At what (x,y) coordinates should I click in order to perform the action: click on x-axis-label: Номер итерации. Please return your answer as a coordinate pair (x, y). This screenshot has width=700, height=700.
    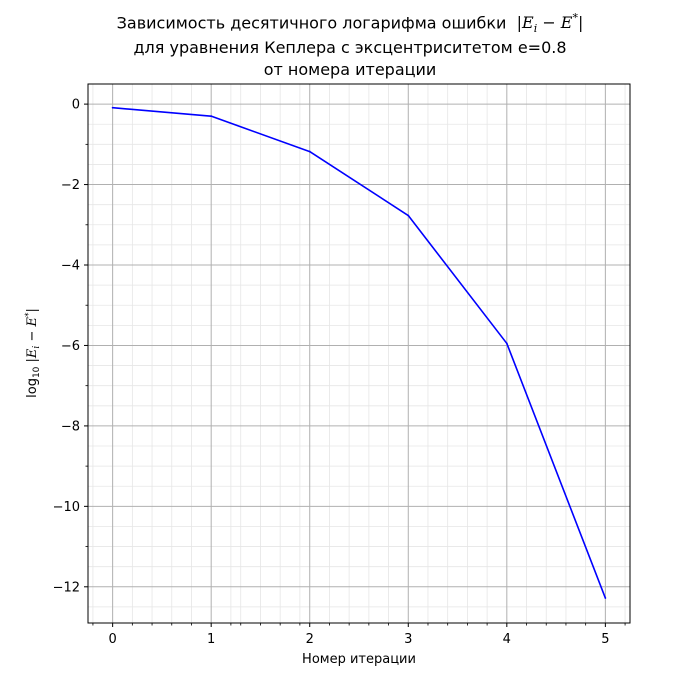
    Looking at the image, I should click on (359, 659).